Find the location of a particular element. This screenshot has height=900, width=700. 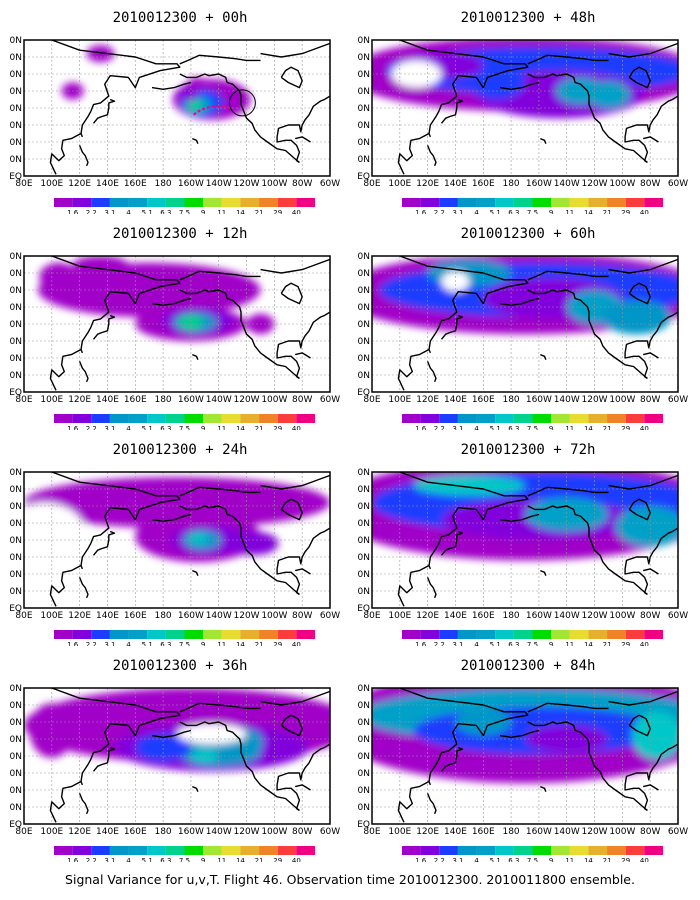

lon-label: 140W is located at coordinates (567, 832).